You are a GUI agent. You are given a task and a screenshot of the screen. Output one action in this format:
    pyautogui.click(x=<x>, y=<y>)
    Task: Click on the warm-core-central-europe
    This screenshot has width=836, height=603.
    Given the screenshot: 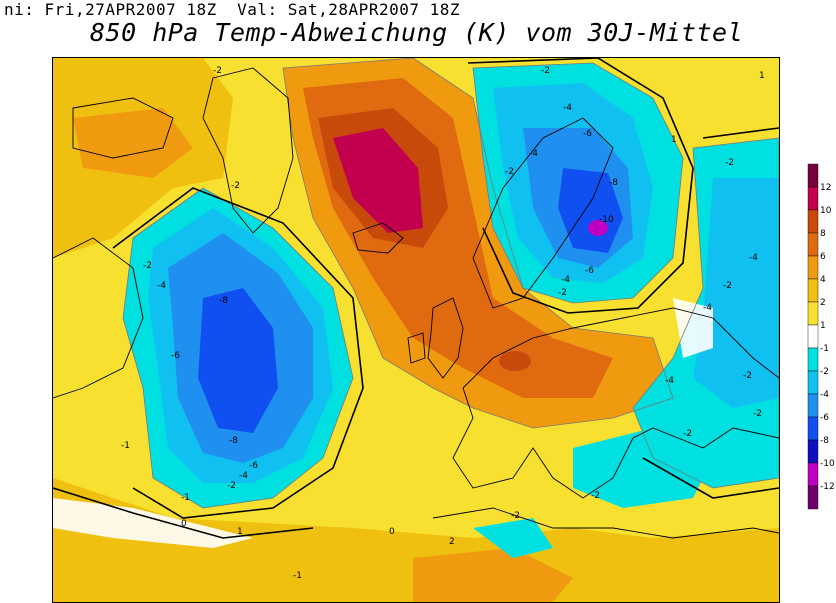 What is the action you would take?
    pyautogui.click(x=515, y=361)
    